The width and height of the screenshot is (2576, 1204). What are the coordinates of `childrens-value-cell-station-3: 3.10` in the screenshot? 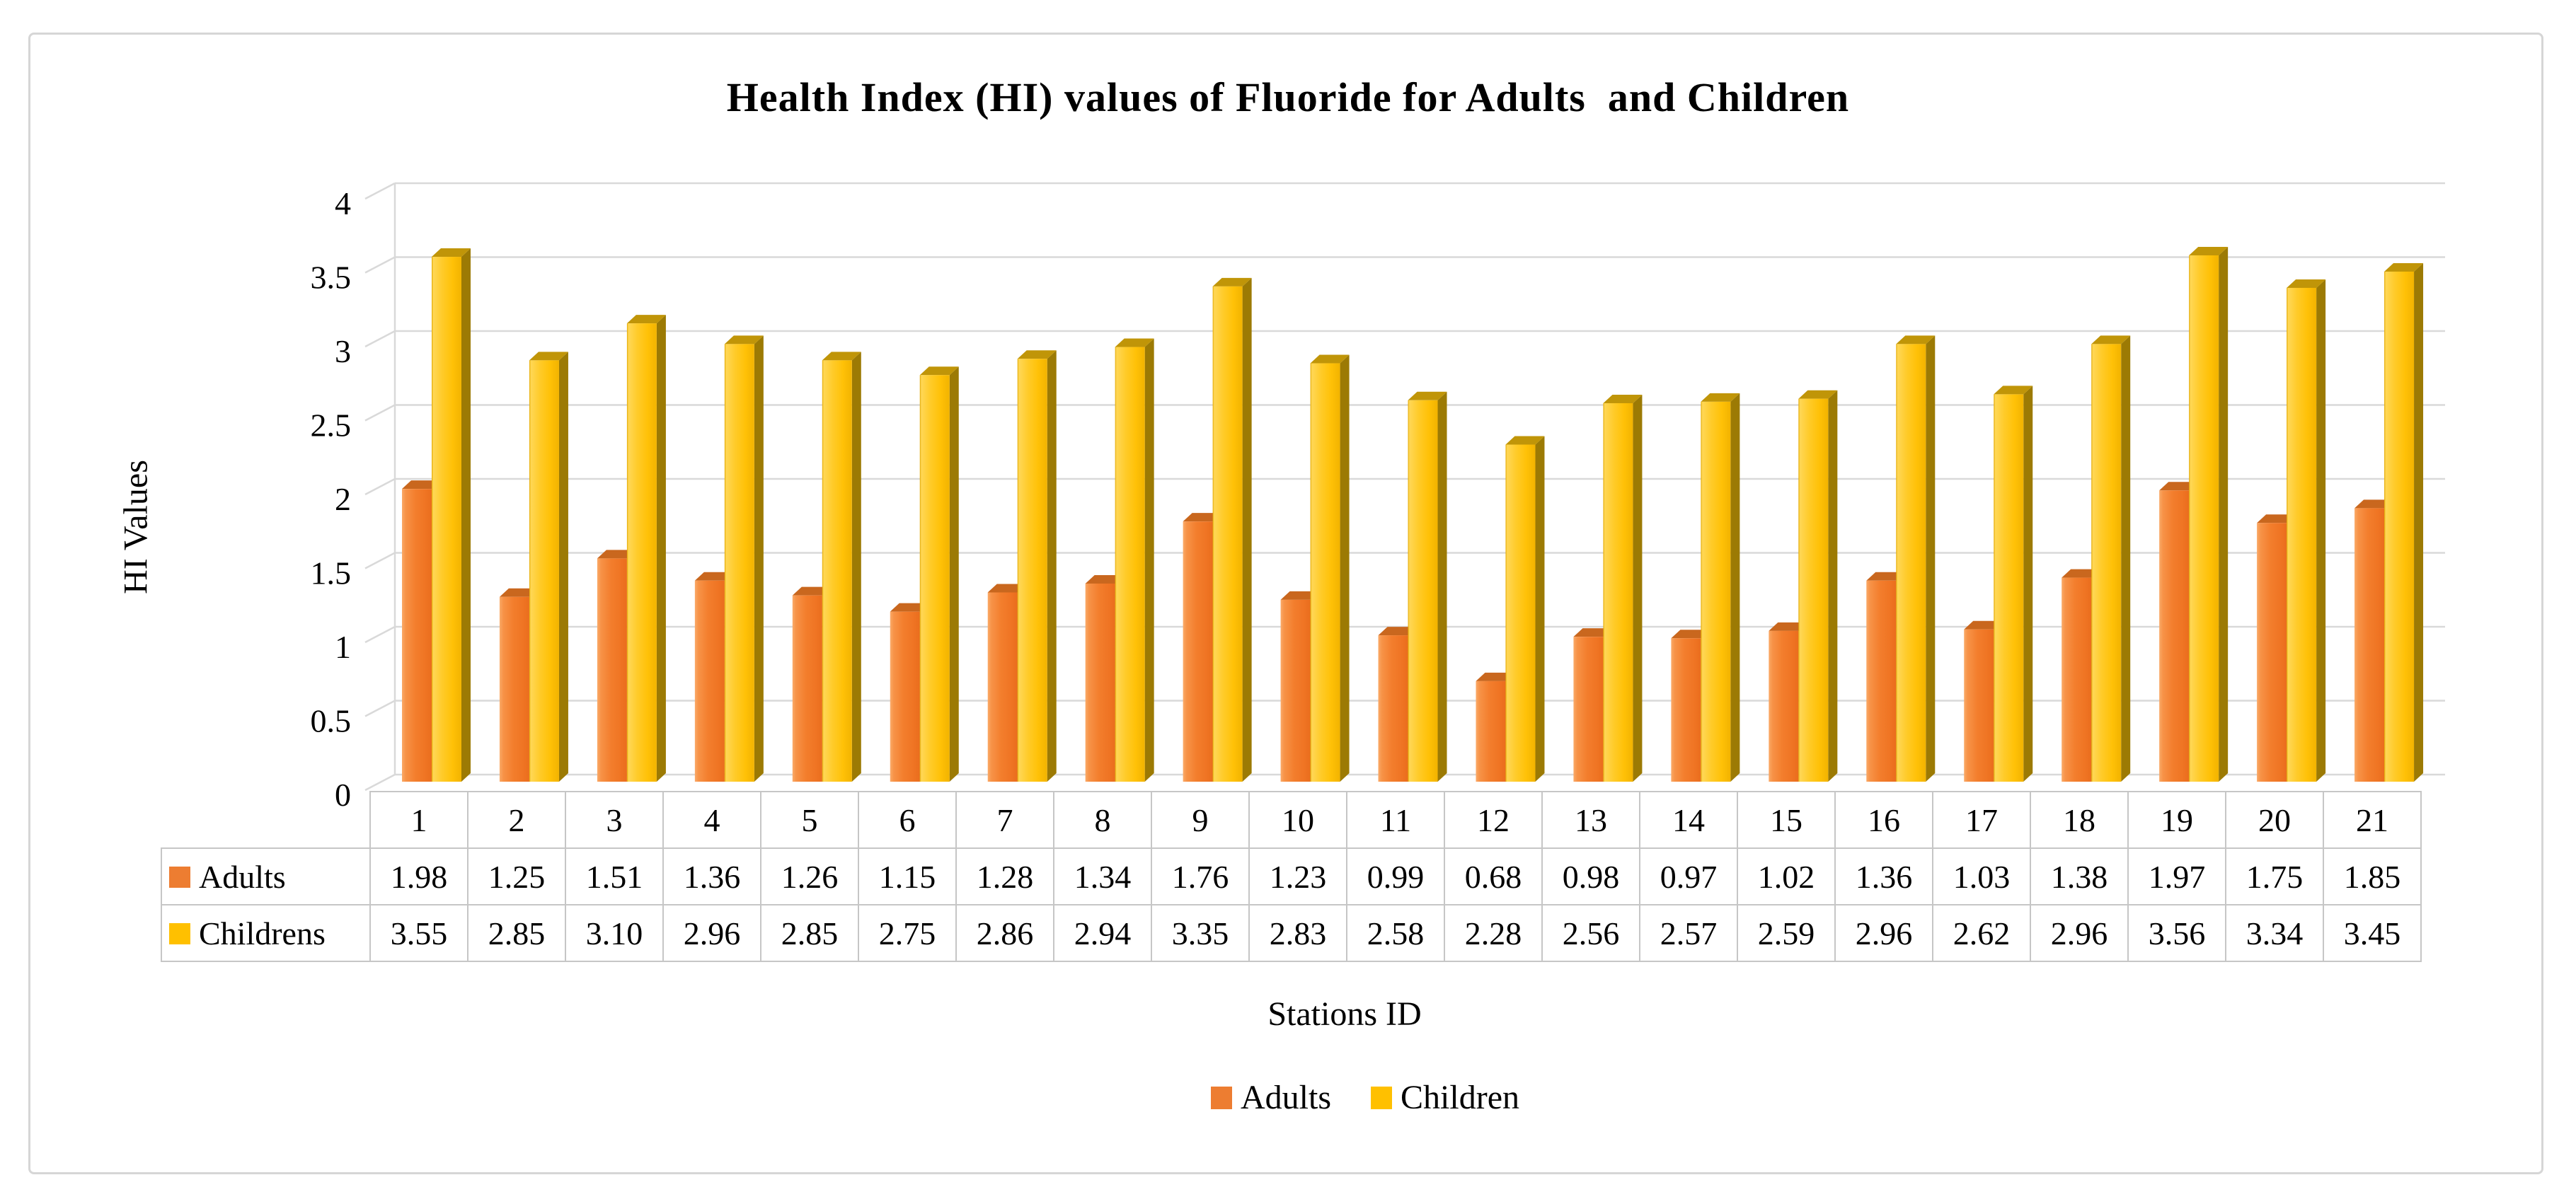 It's located at (614, 933).